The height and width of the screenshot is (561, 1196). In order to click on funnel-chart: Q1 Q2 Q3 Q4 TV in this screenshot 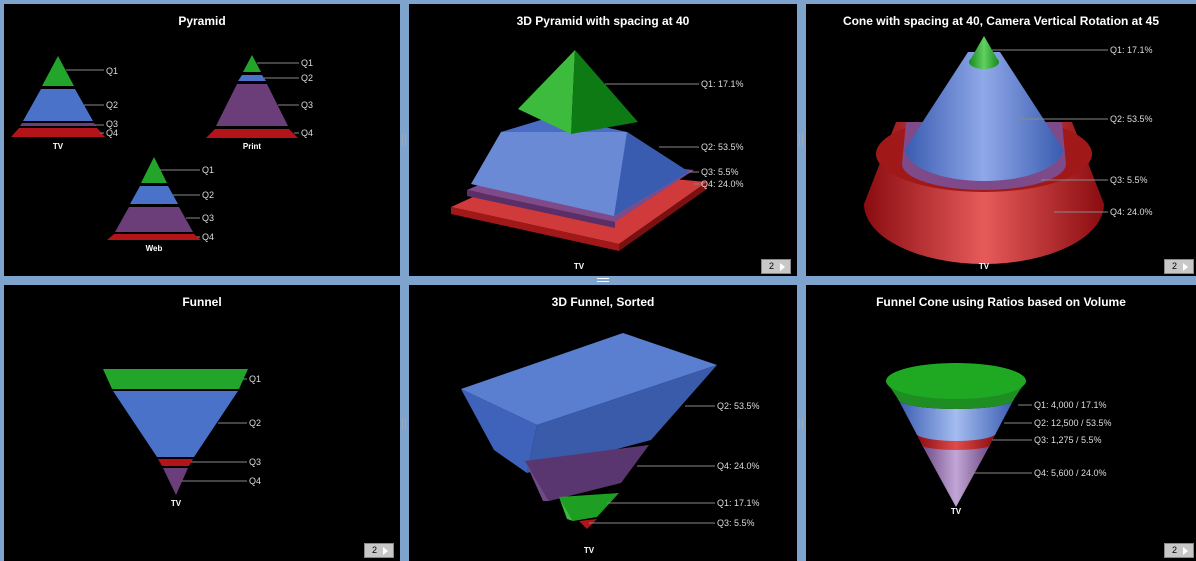, I will do `click(182, 438)`.